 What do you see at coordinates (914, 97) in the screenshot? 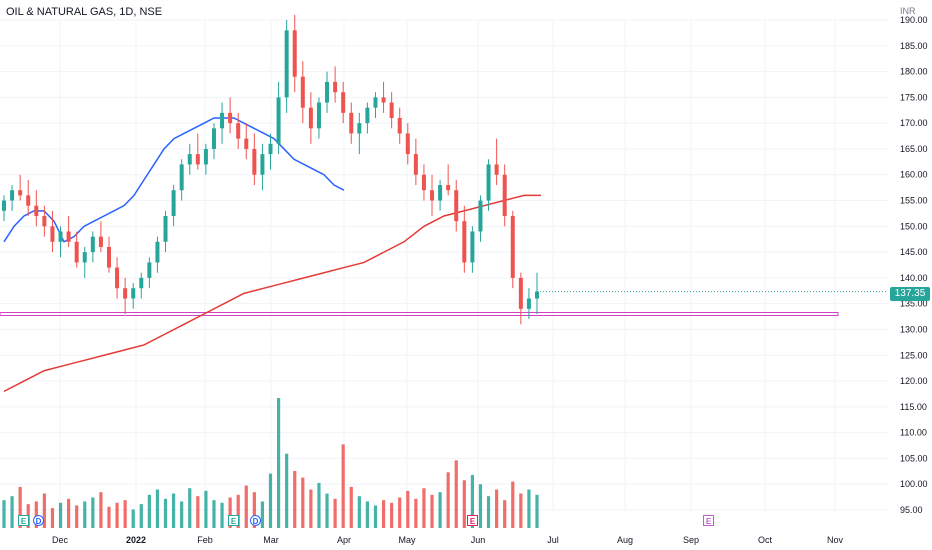
I see `y-tick-label: 175.00` at bounding box center [914, 97].